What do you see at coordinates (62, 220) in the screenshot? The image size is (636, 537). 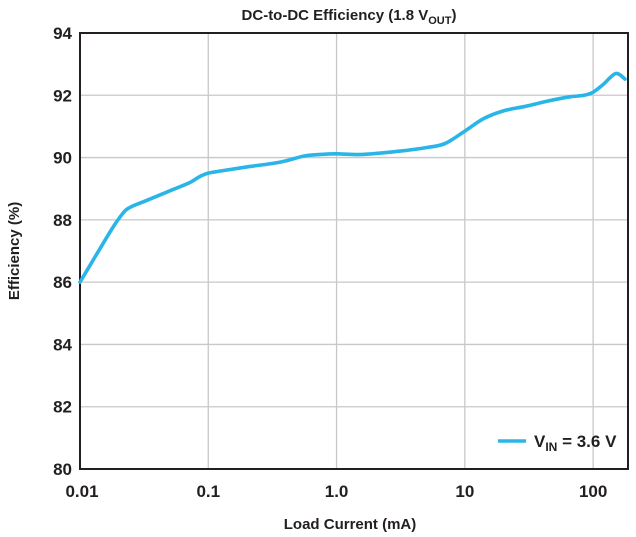 I see `y-tick-label: 88` at bounding box center [62, 220].